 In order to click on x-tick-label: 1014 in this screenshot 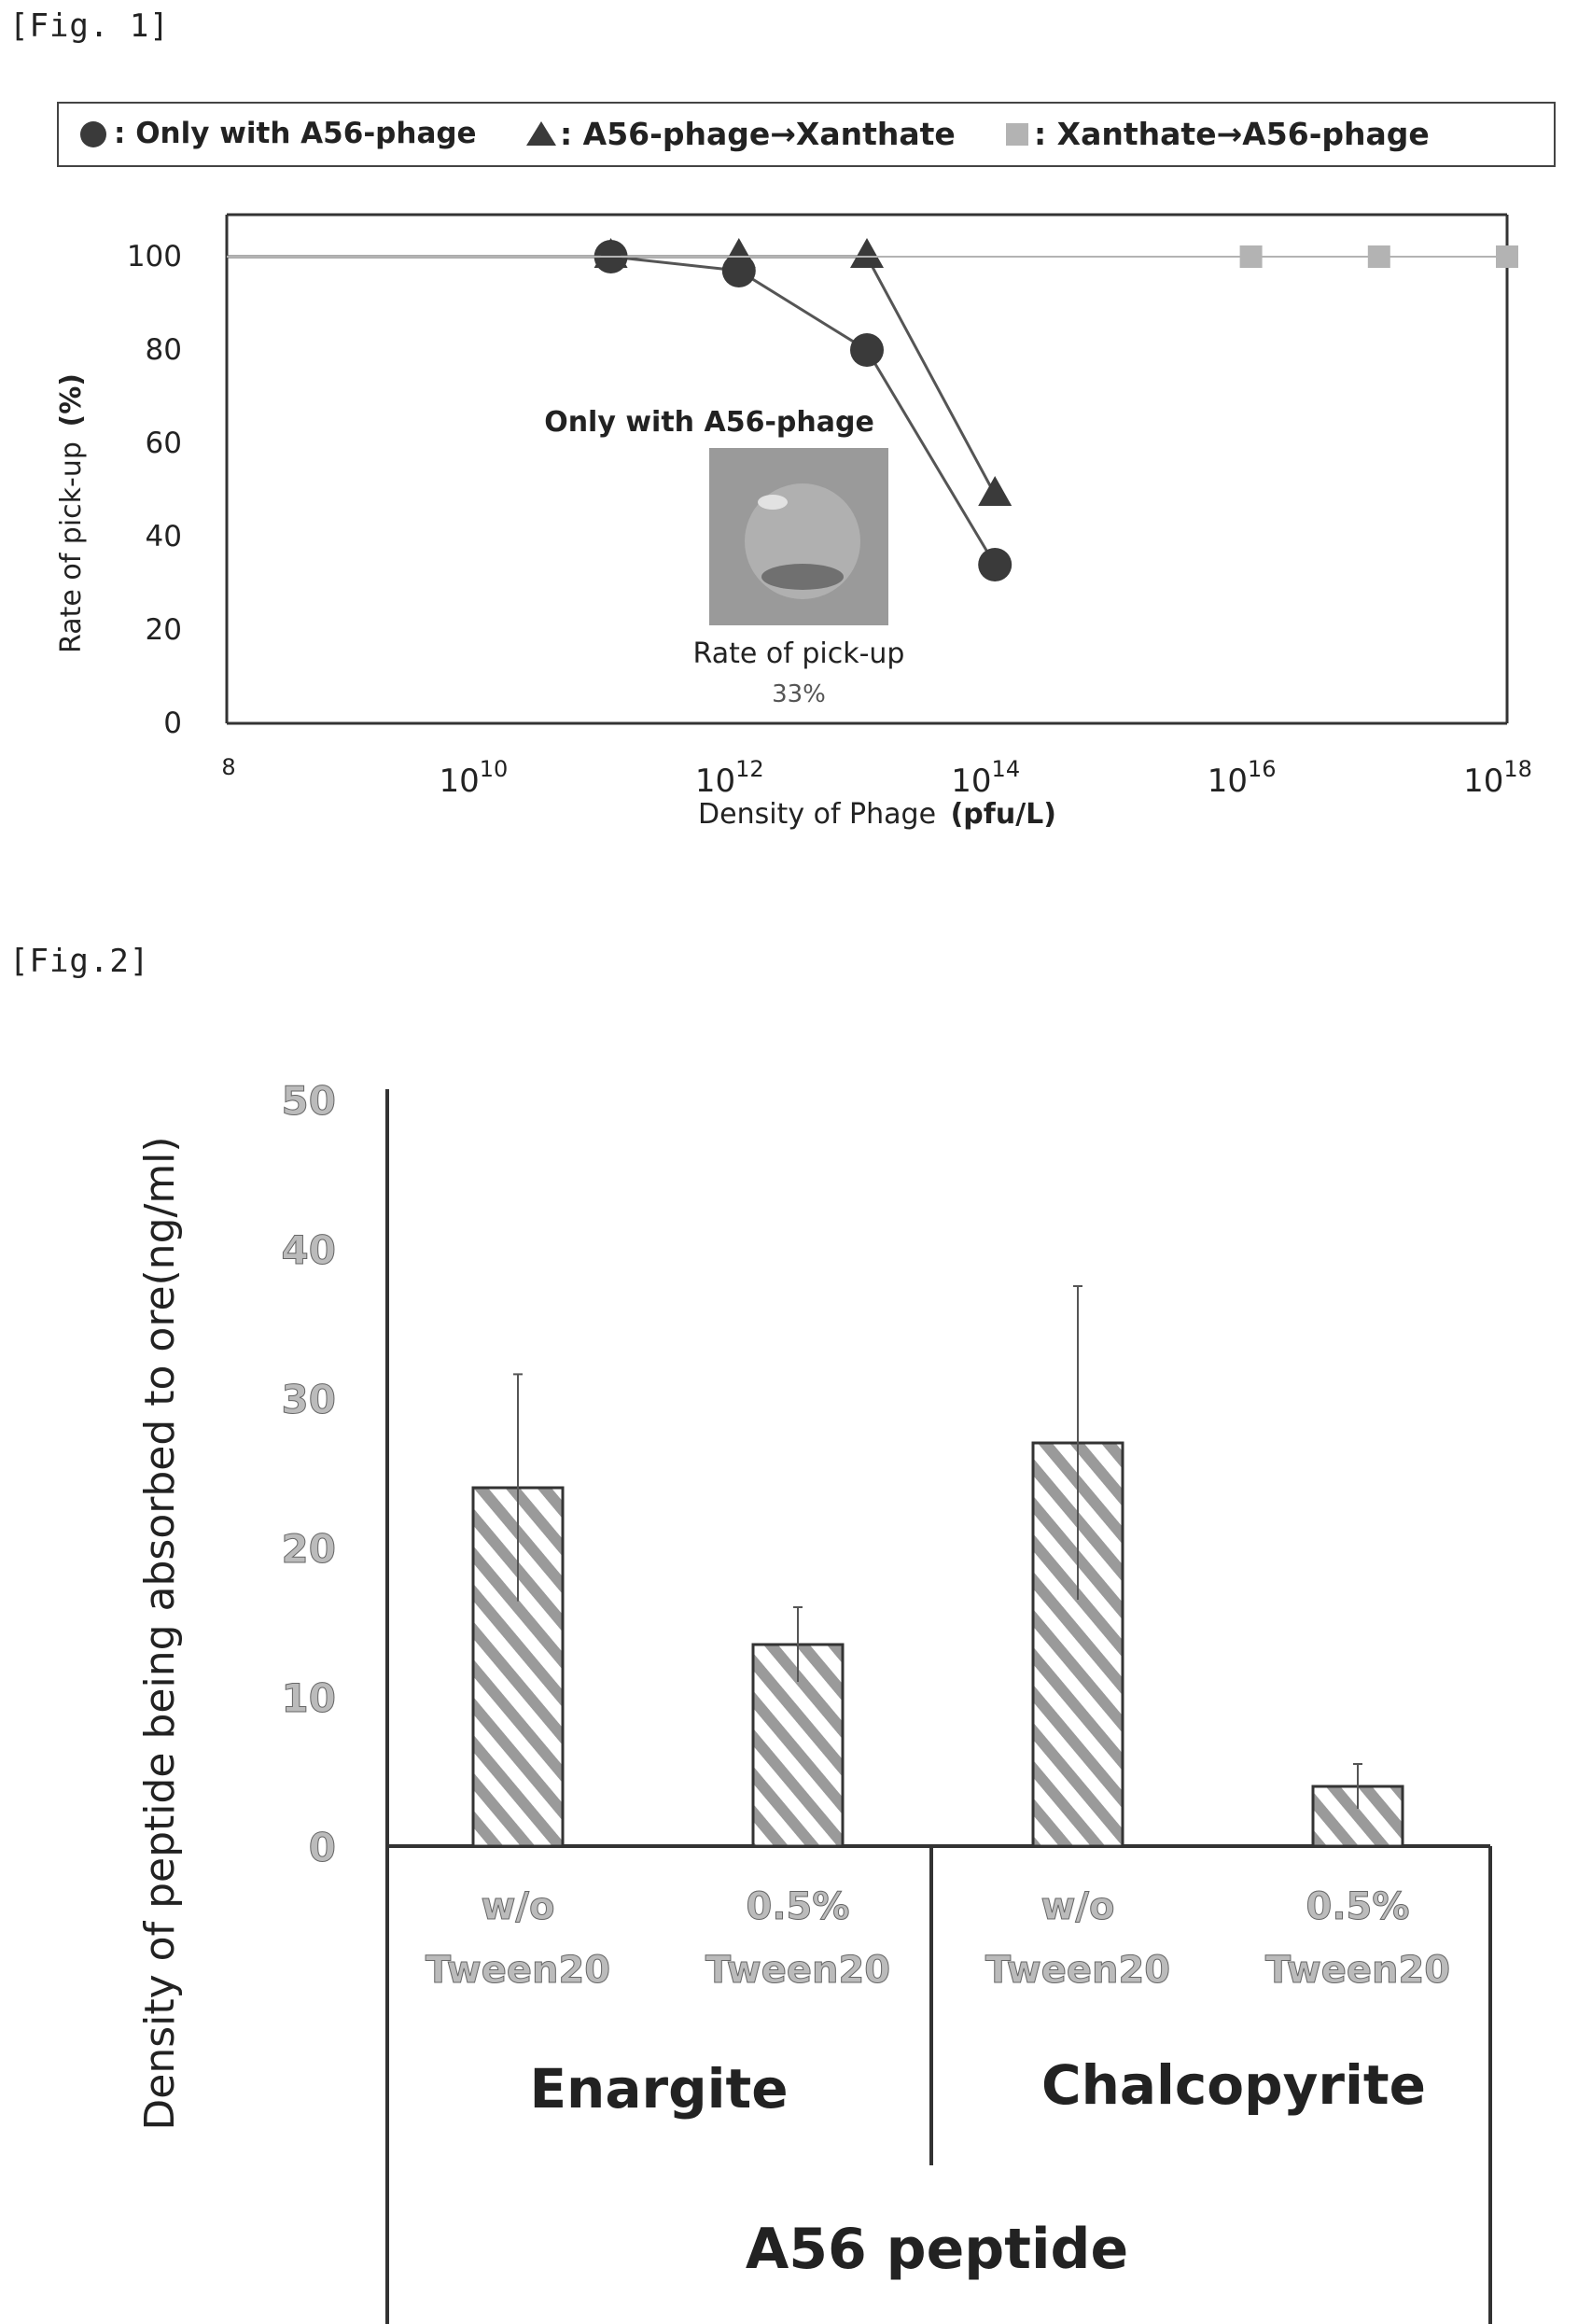, I will do `click(985, 778)`.